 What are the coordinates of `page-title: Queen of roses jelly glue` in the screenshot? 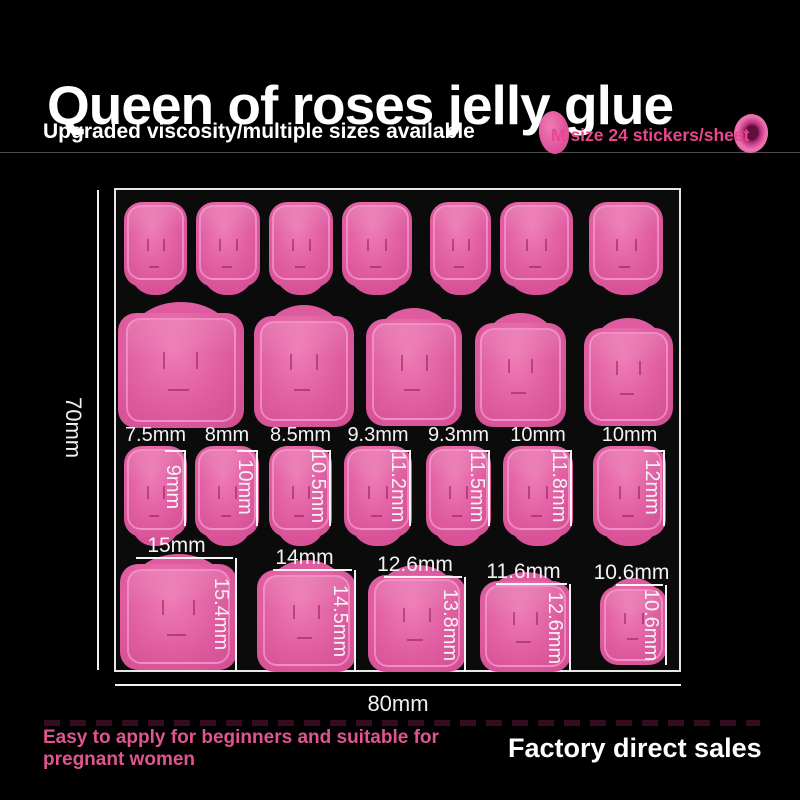 It's located at (360, 104).